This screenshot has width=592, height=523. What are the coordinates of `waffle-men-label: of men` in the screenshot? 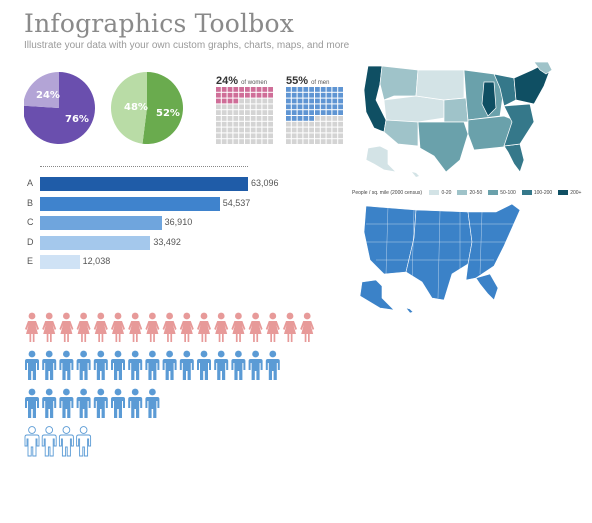 It's located at (320, 83).